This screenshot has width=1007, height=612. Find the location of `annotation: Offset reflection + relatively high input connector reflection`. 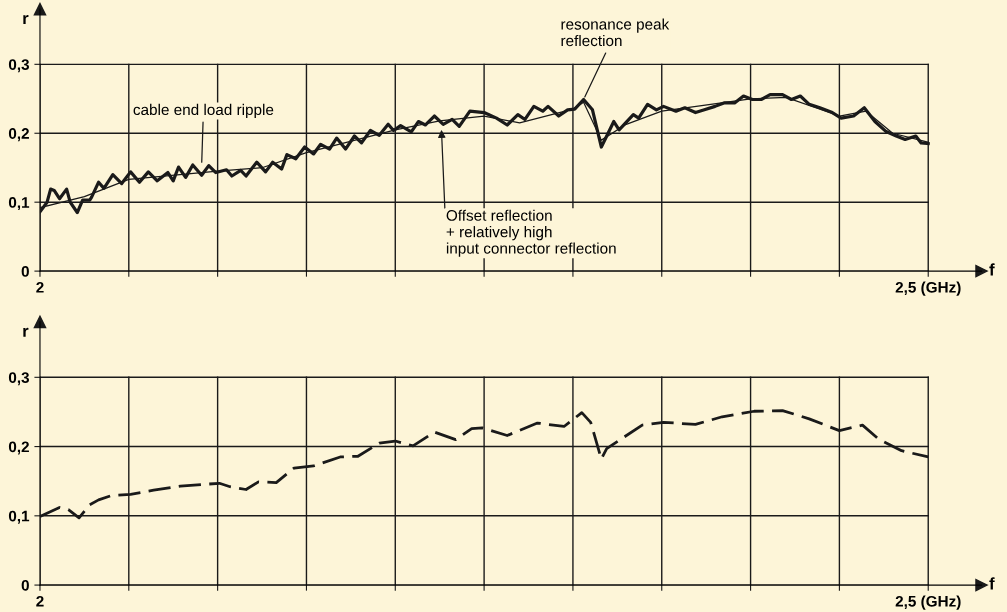

annotation: Offset reflection + relatively high input connector reflection is located at coordinates (531, 233).